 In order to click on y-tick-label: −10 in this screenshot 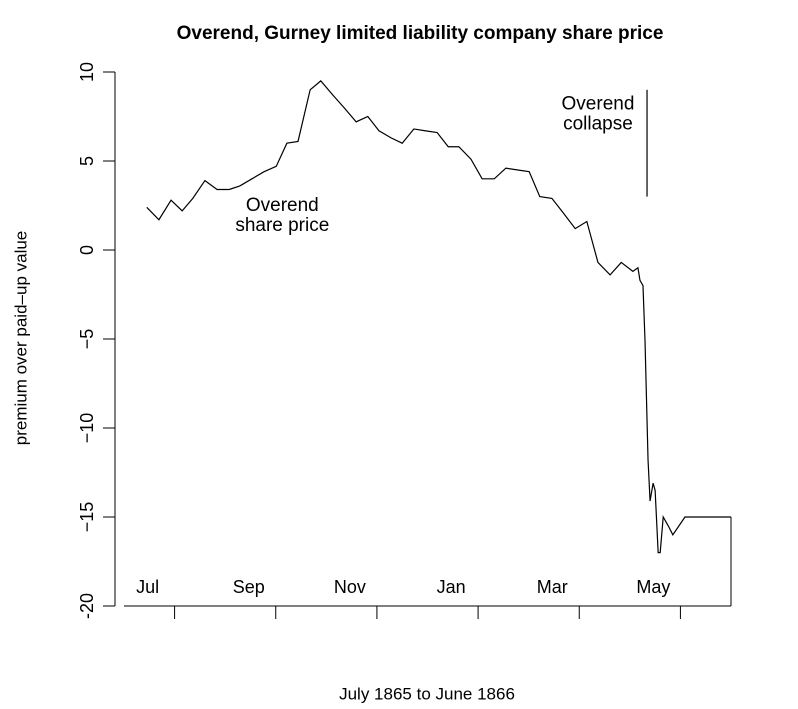, I will do `click(87, 428)`.